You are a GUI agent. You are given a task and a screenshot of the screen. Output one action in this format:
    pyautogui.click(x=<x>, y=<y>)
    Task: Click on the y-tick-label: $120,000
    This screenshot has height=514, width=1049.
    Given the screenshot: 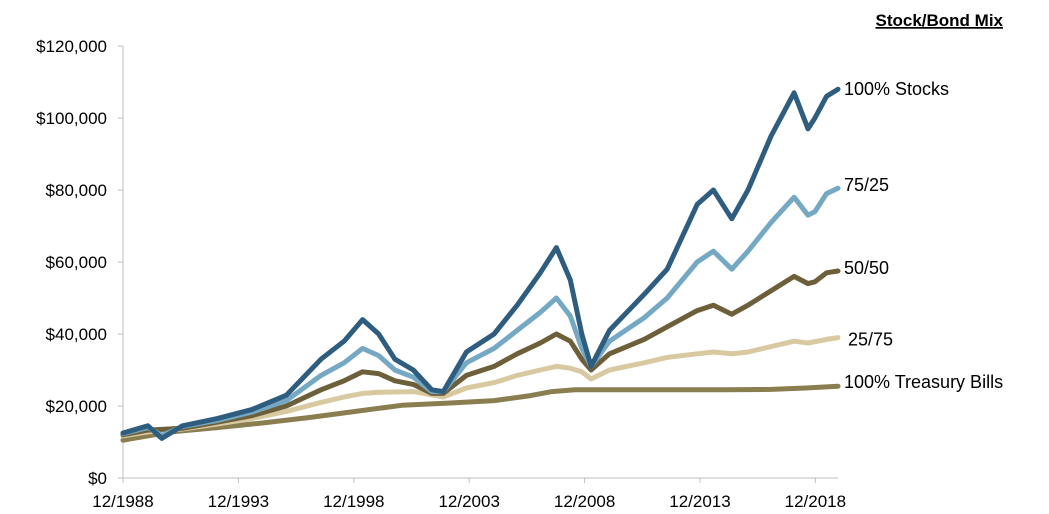 What is the action you would take?
    pyautogui.click(x=71, y=46)
    